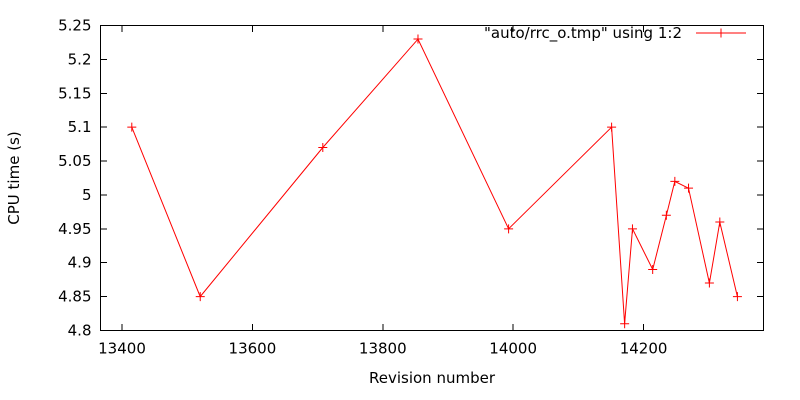  I want to click on y-tick-label: 5.25, so click(74, 26).